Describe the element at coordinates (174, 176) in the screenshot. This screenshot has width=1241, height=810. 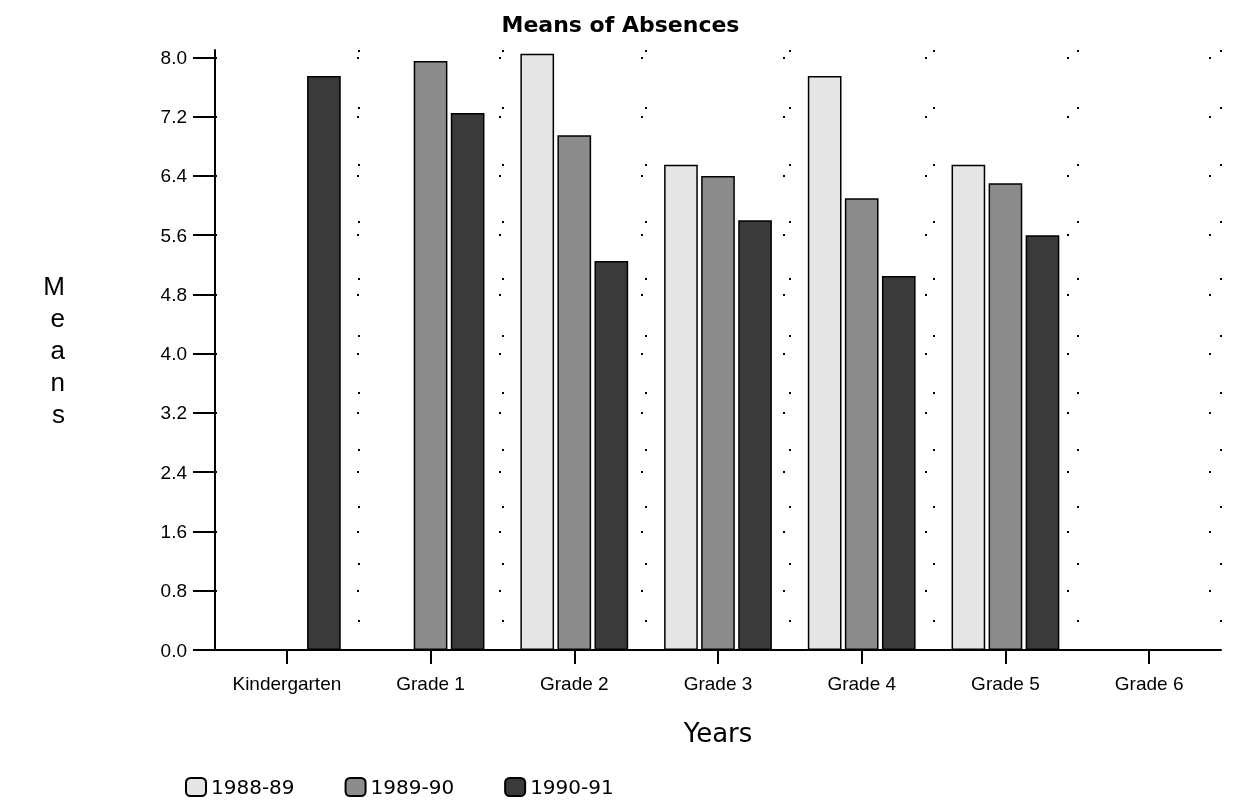
I see `y-tick-label: 6.4` at that location.